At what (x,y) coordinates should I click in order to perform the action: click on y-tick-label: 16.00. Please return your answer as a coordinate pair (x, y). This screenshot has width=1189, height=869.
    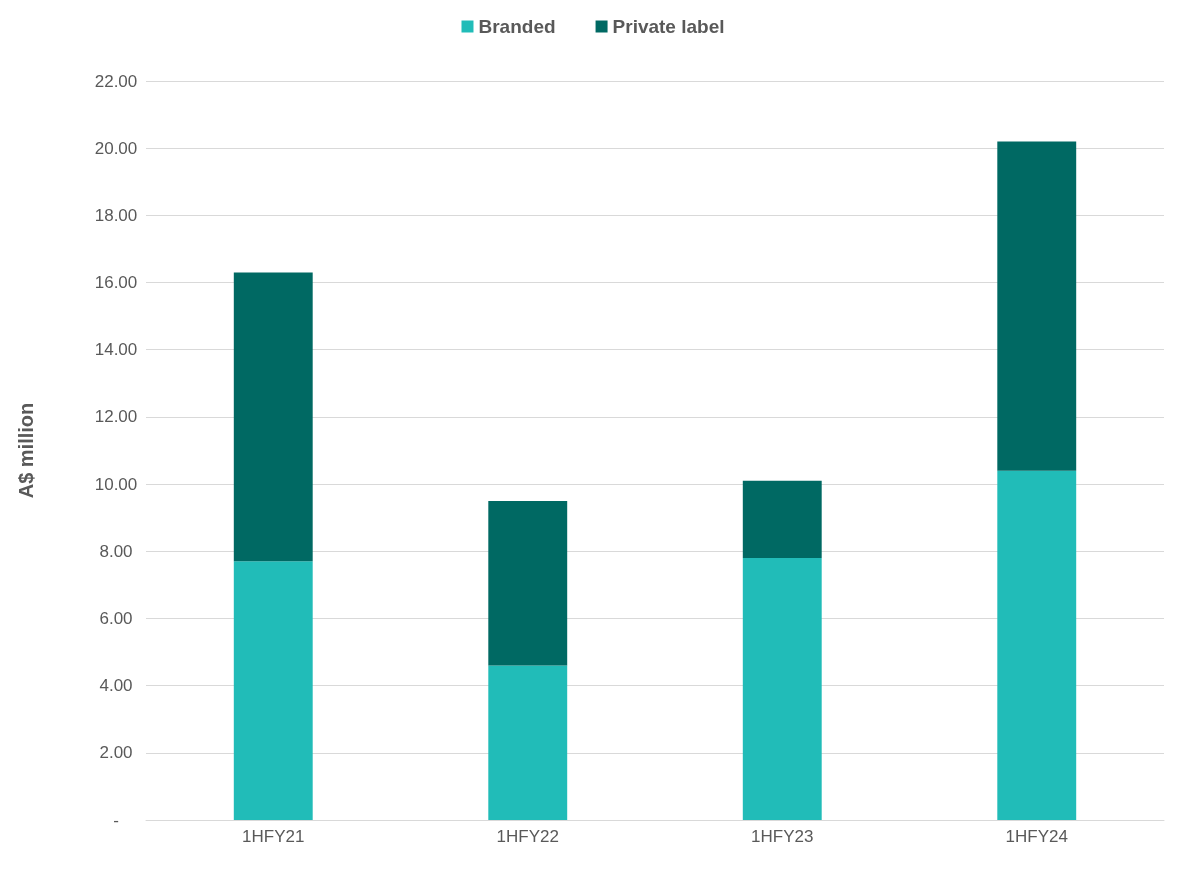
    Looking at the image, I should click on (116, 283).